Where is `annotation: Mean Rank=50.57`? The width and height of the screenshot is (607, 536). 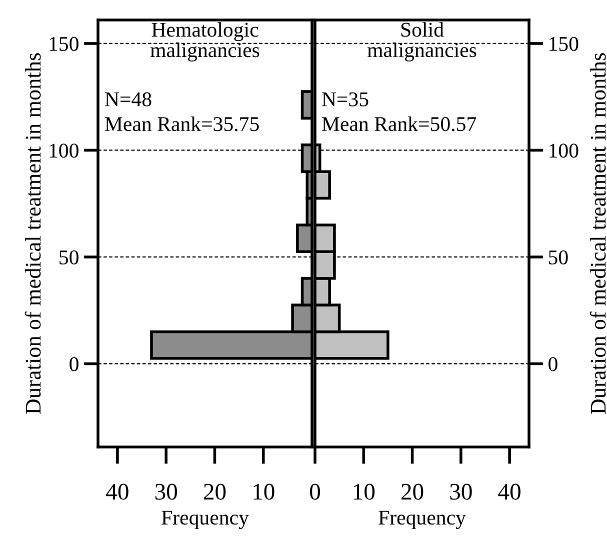 annotation: Mean Rank=50.57 is located at coordinates (399, 124).